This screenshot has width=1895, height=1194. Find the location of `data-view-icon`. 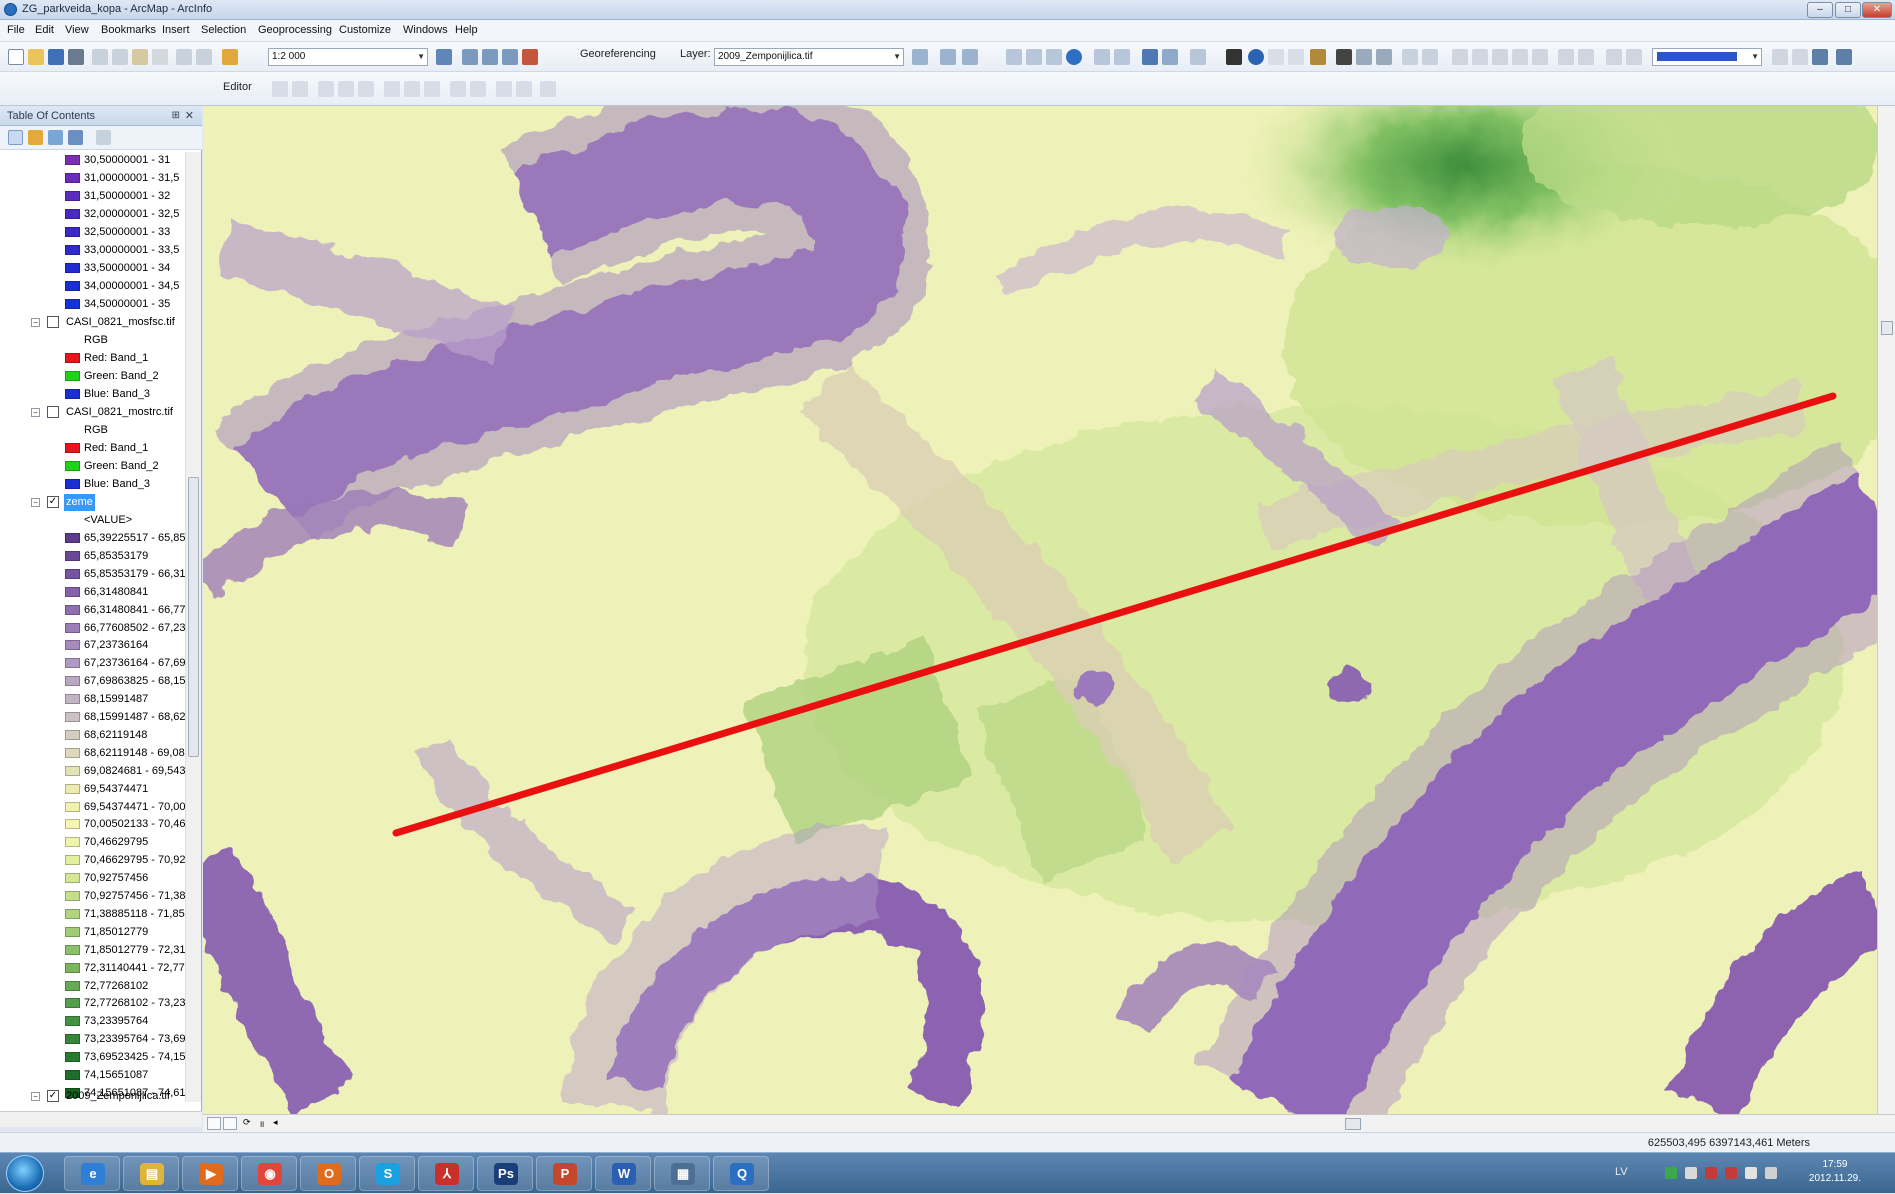

data-view-icon is located at coordinates (214, 1123).